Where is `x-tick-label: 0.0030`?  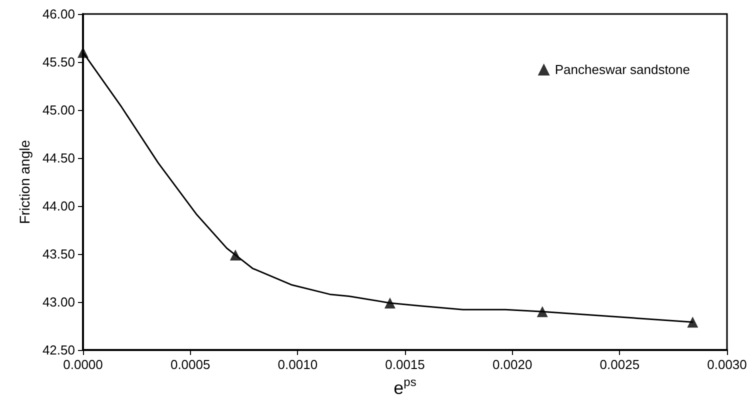 x-tick-label: 0.0030 is located at coordinates (727, 364).